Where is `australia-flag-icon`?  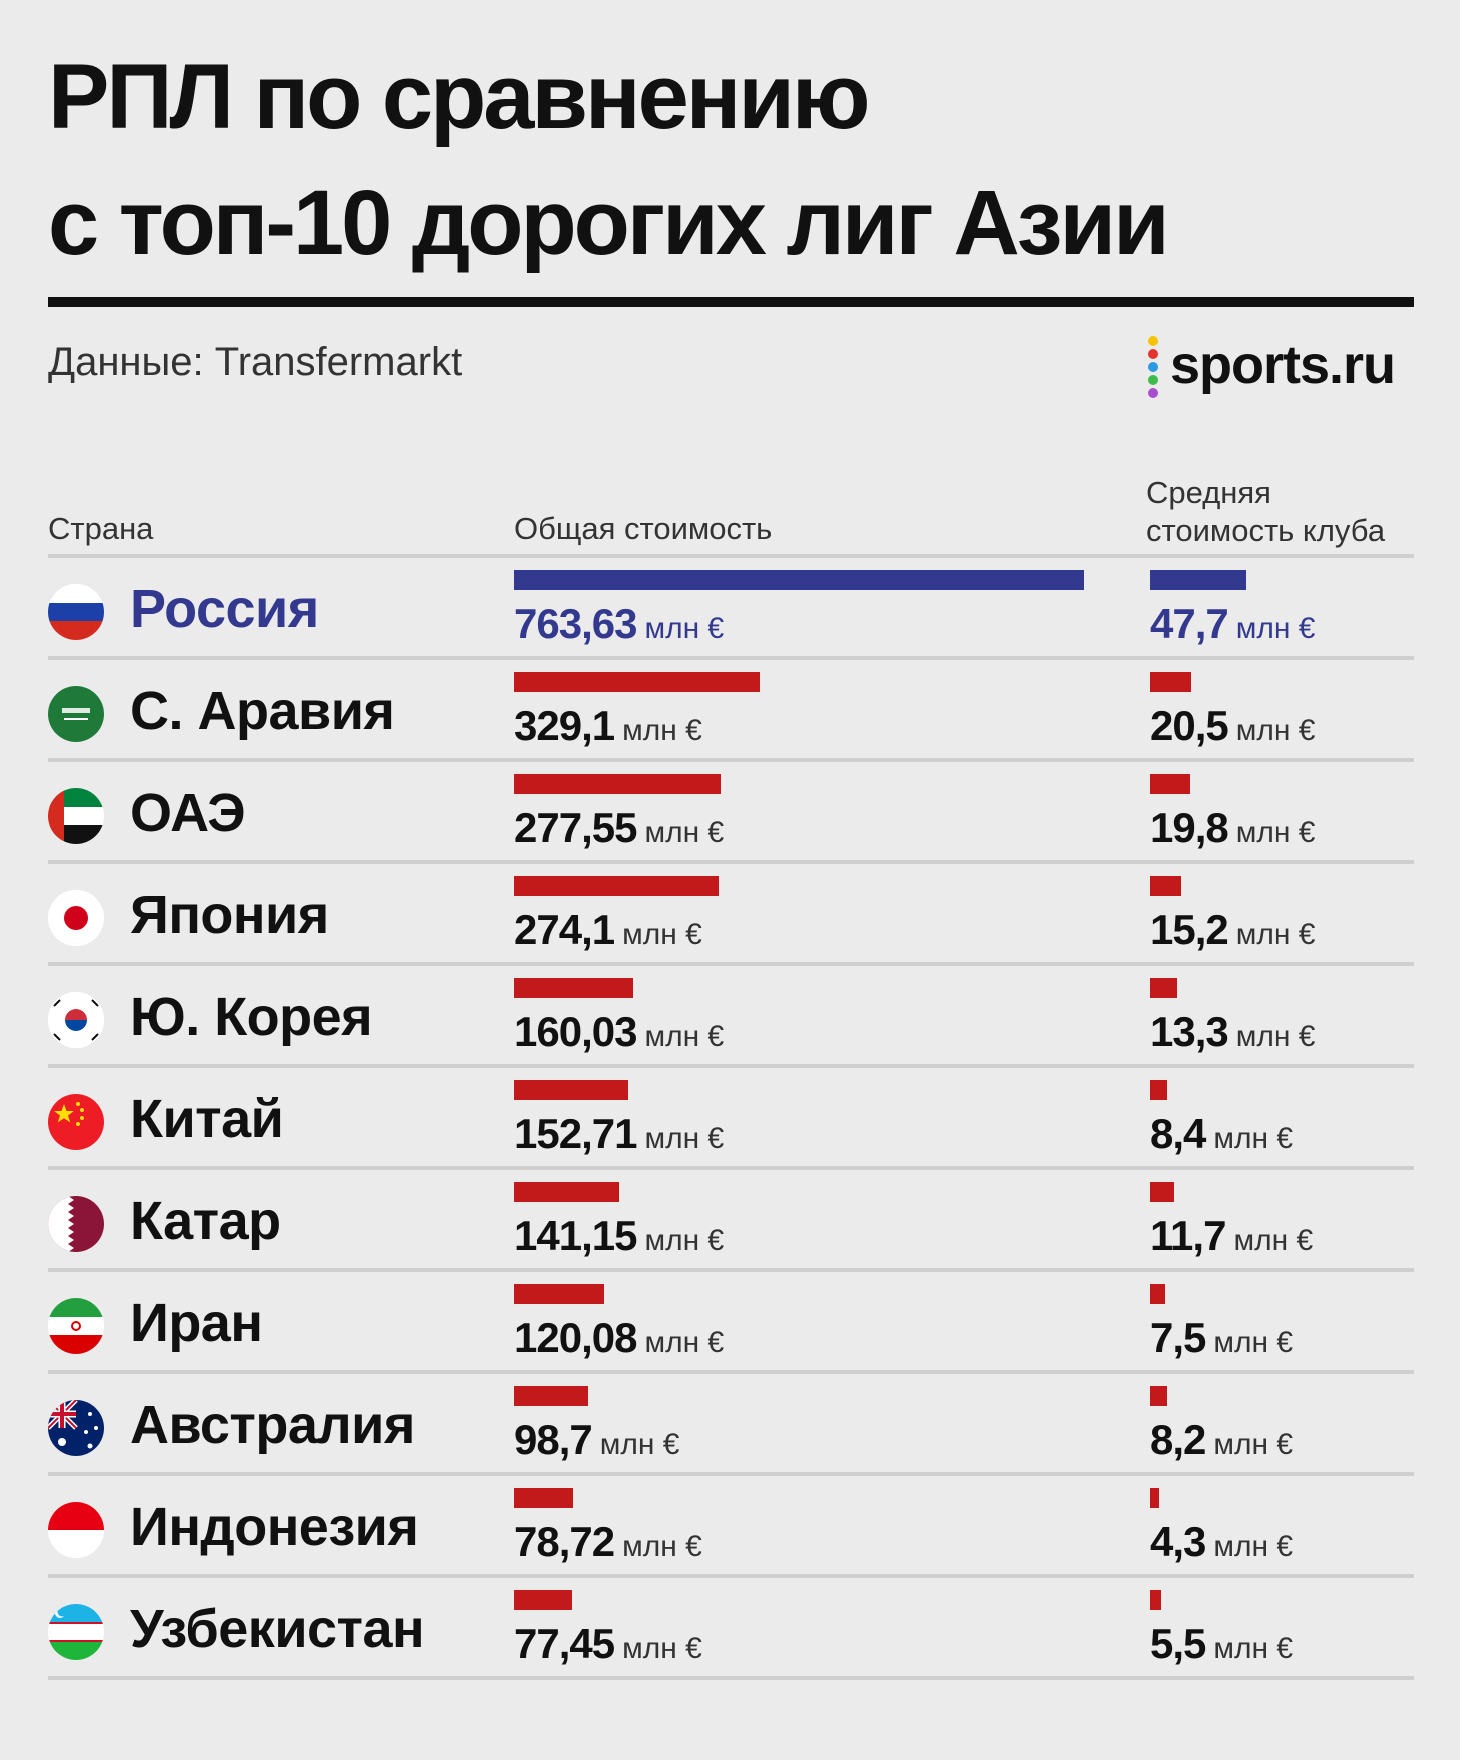
australia-flag-icon is located at coordinates (76, 1428).